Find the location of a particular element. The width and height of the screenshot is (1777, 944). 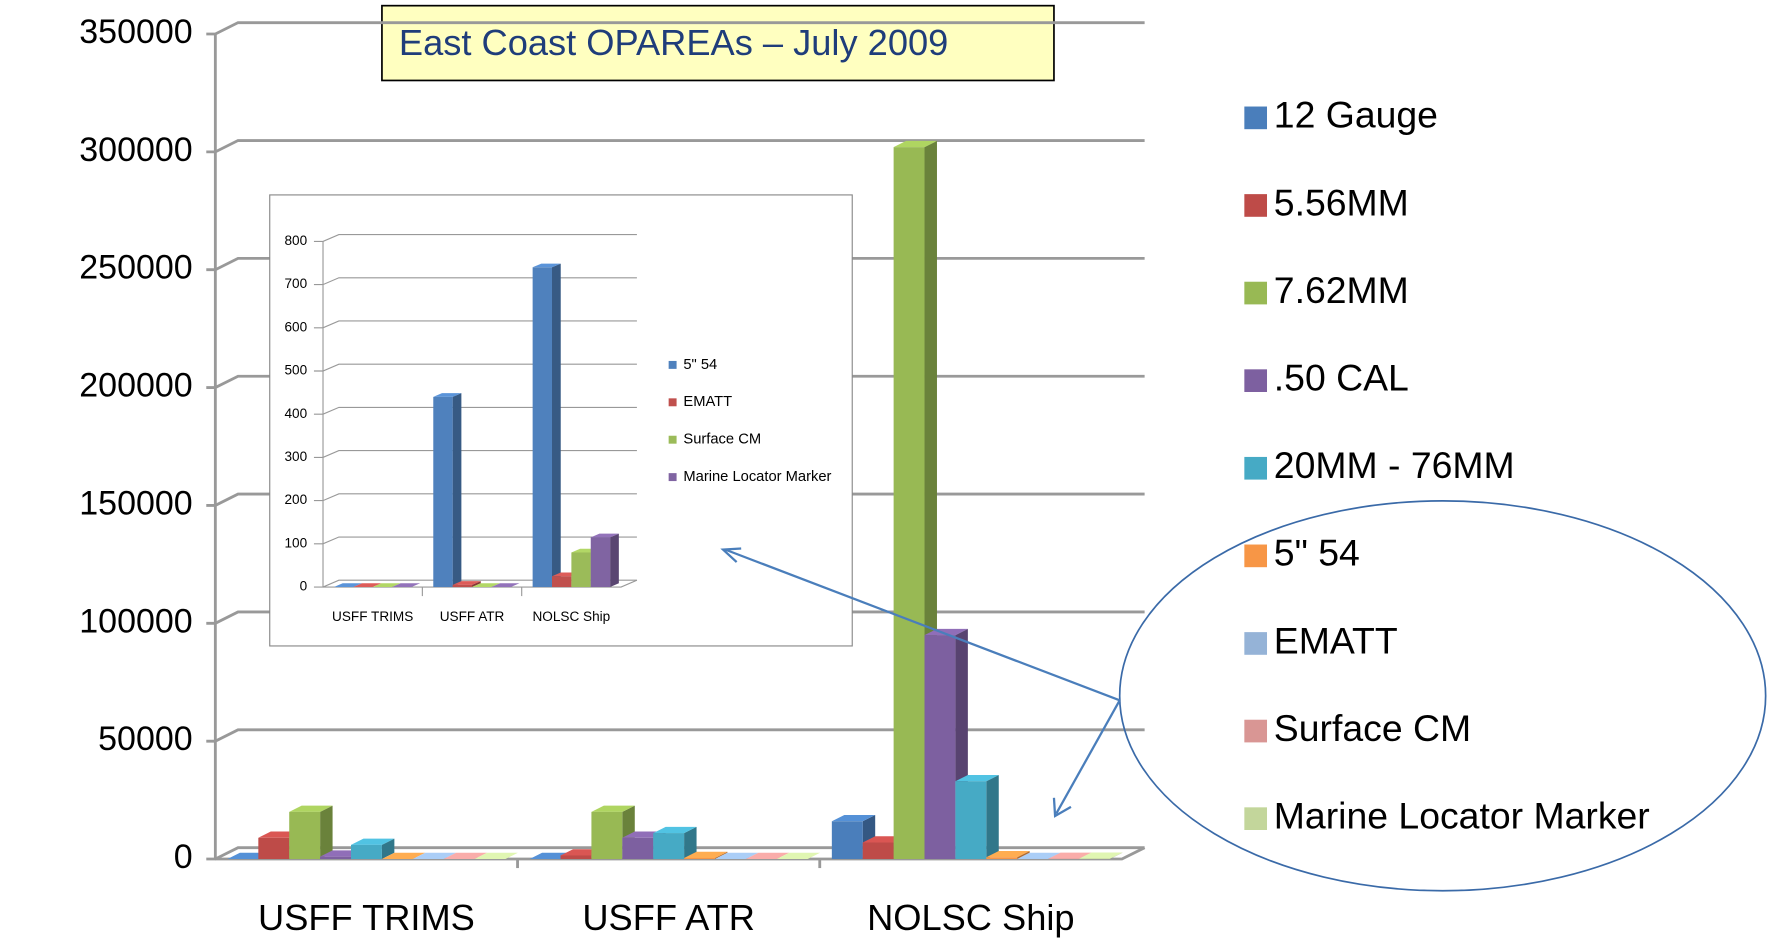

chart-title: East Coast OPAREAs – July 2009 is located at coordinates (673, 42).